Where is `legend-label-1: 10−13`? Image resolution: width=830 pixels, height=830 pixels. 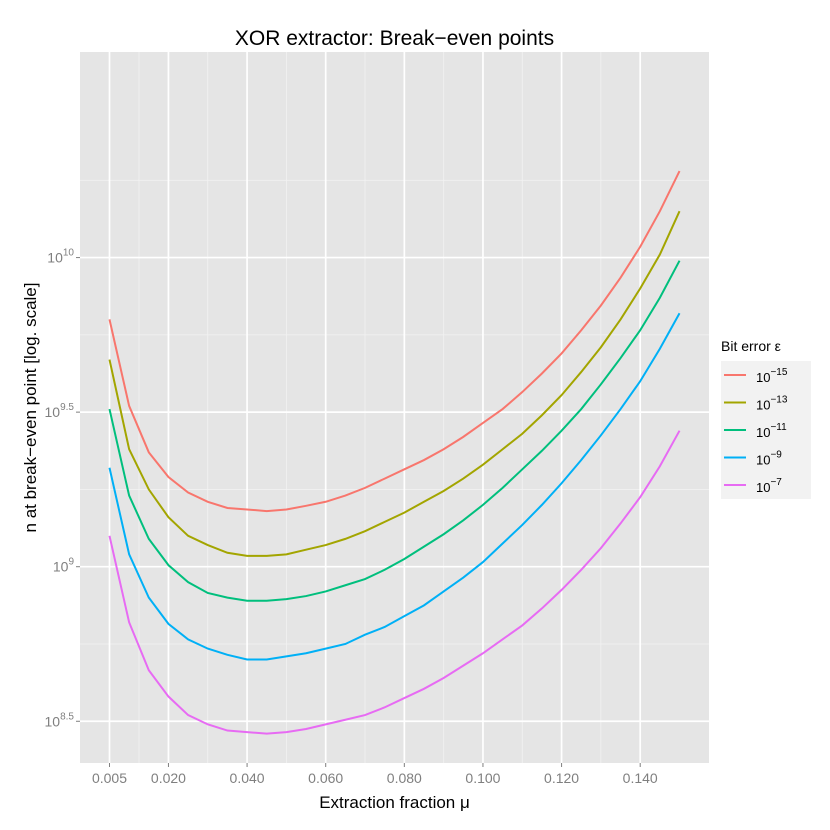 legend-label-1: 10−13 is located at coordinates (772, 404).